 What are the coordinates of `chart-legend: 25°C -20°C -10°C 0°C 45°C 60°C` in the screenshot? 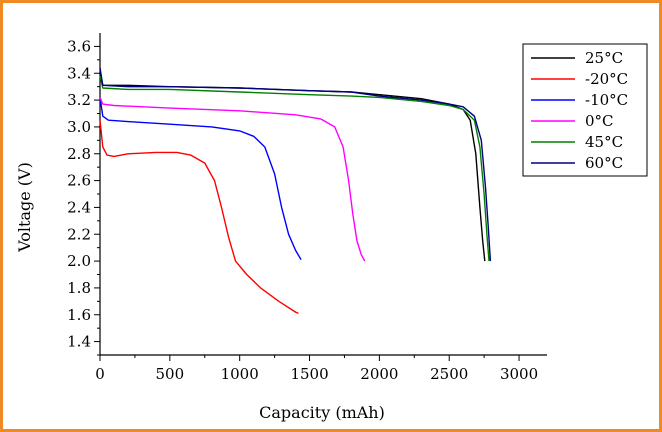 It's located at (585, 110).